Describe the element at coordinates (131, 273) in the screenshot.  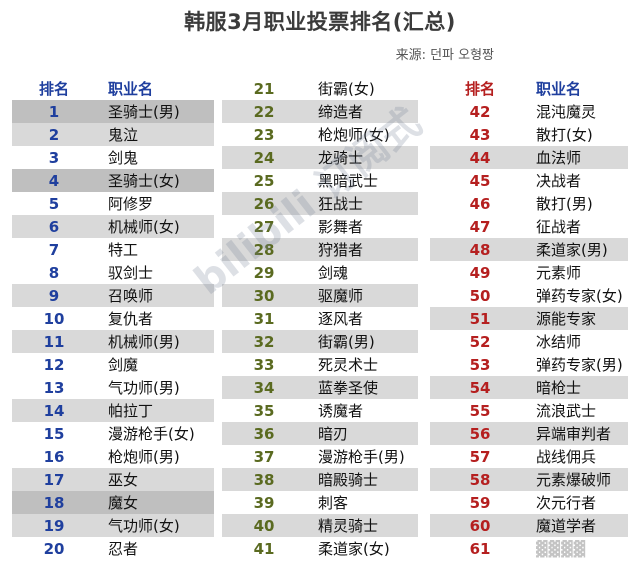
I see `job-name-cell: 驭剑士` at that location.